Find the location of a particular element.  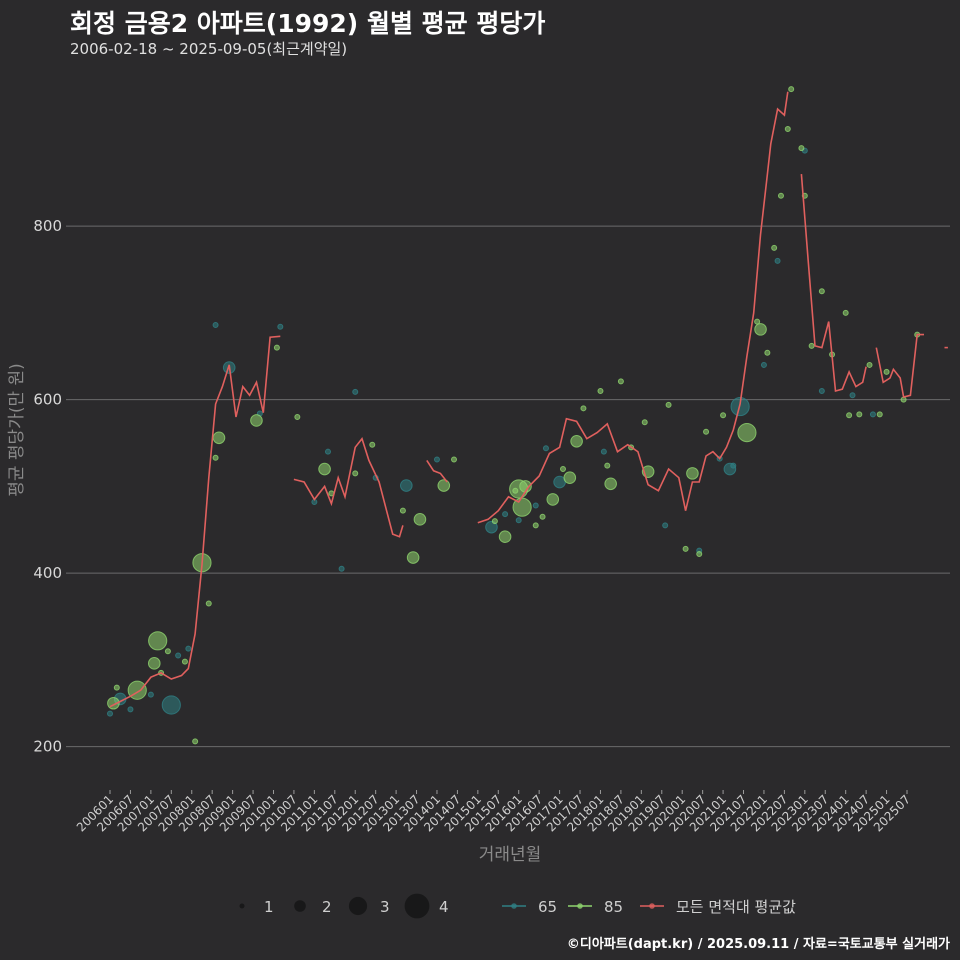

y-tick-label: 400 is located at coordinates (47, 573).